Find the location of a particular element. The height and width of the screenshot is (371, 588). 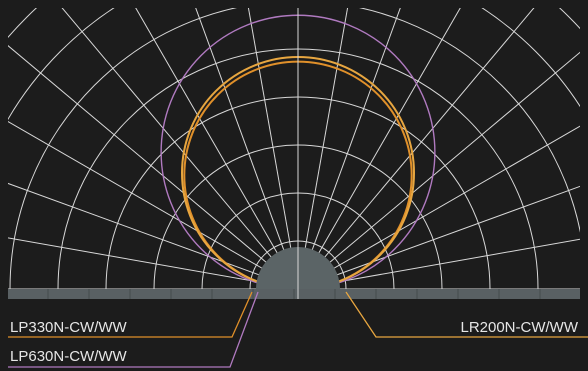

legend-label-lp630: LP630N-CW/WW is located at coordinates (69, 356).